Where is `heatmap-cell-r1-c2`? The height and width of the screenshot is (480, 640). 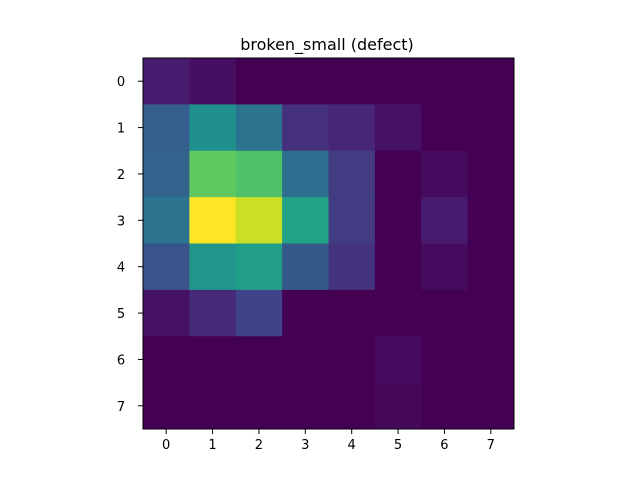 heatmap-cell-r1-c2 is located at coordinates (259, 128).